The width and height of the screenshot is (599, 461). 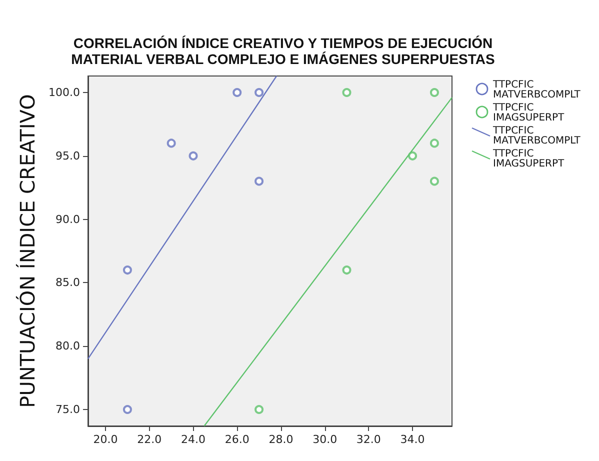 I want to click on y-tick-label: 95.0, so click(x=68, y=155).